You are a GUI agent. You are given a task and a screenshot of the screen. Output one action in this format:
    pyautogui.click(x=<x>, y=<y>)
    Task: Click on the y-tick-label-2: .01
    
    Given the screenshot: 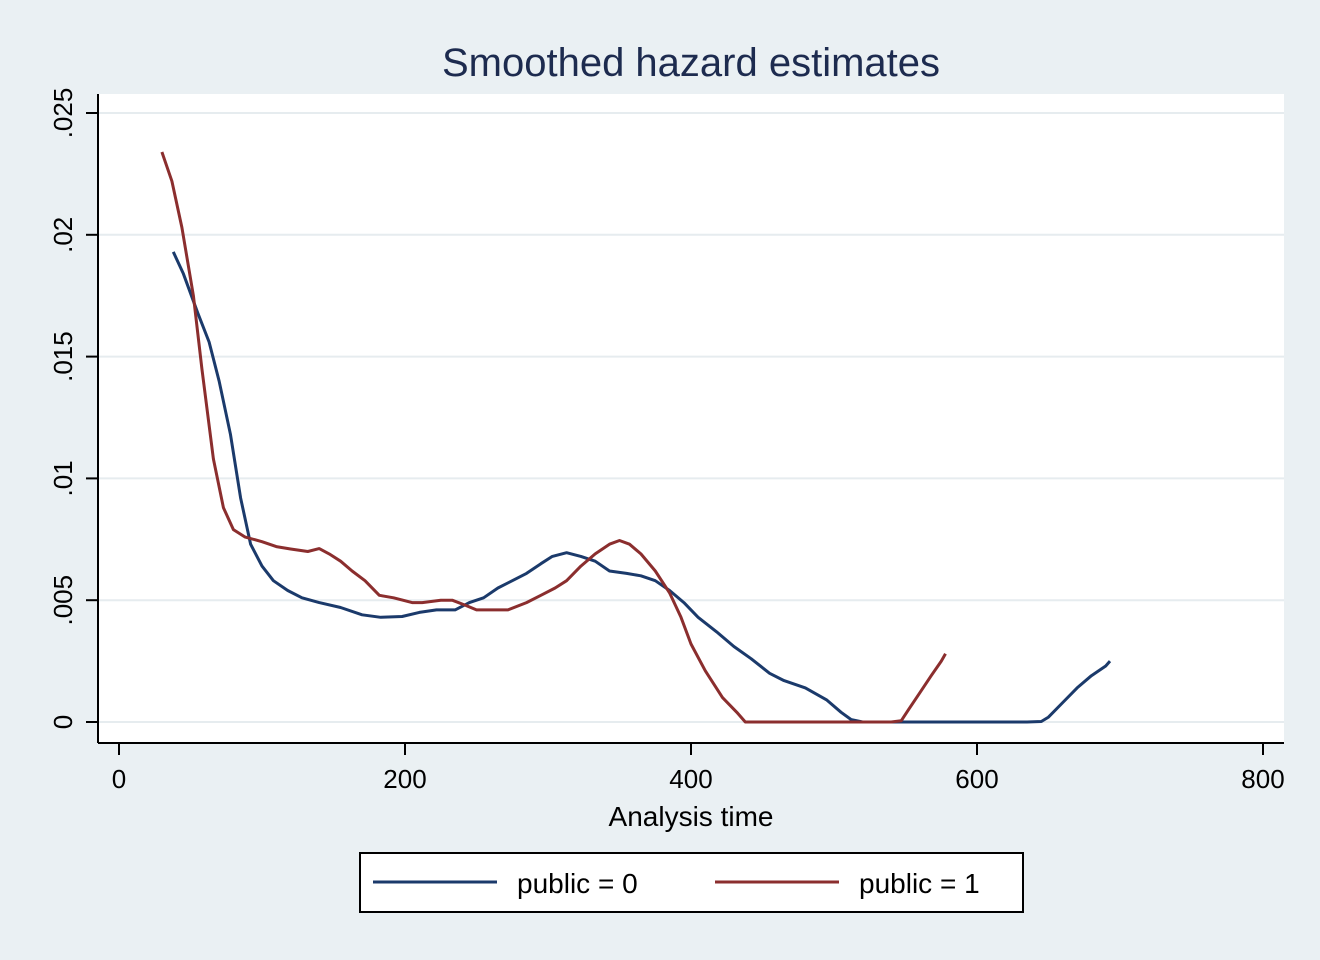 What is the action you would take?
    pyautogui.click(x=63, y=478)
    